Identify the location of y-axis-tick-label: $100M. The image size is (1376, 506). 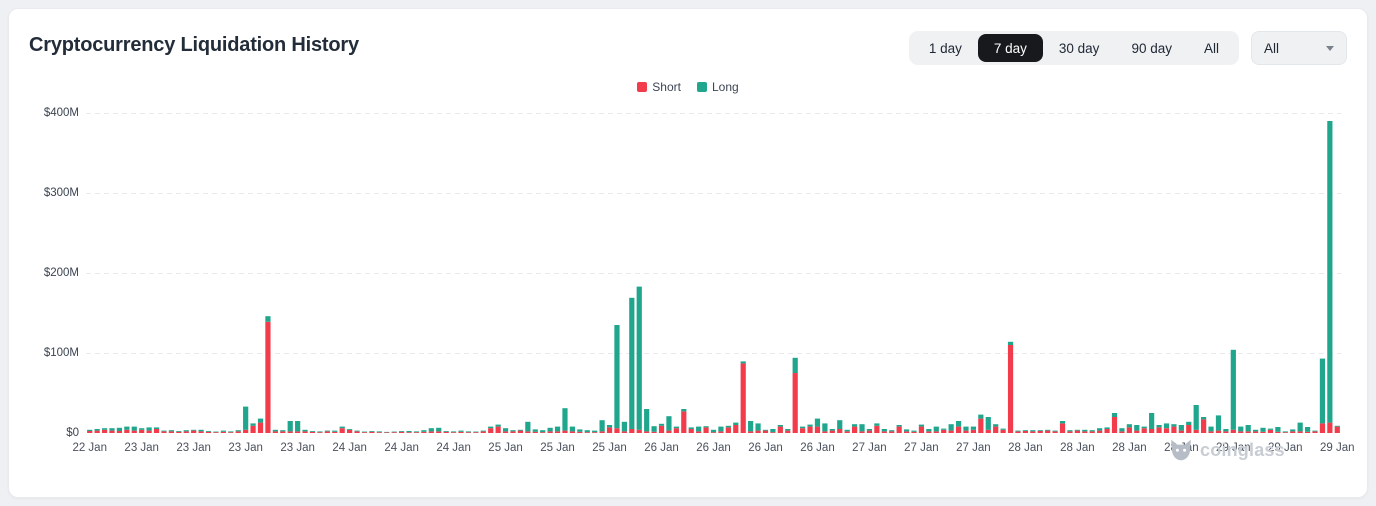
(61, 353).